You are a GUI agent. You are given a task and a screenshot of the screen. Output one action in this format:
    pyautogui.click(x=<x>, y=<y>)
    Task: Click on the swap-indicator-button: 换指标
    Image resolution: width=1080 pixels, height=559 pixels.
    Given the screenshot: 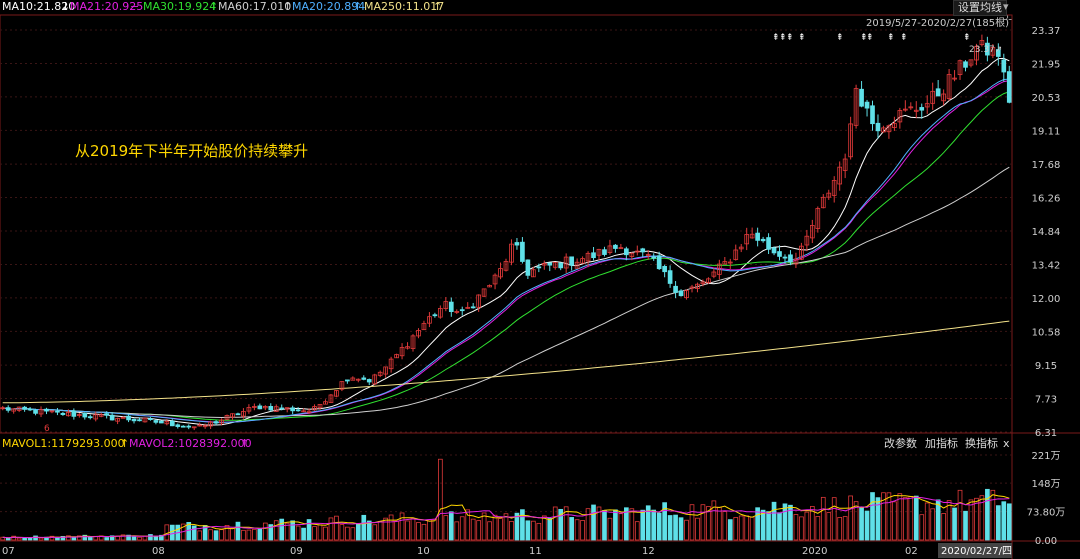 What is the action you would take?
    pyautogui.click(x=981, y=443)
    